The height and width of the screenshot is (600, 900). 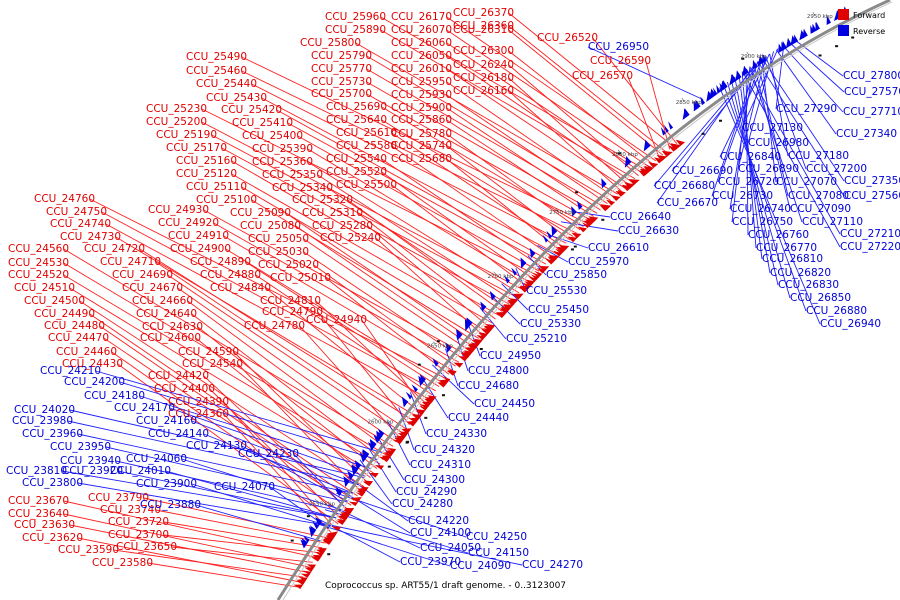 I want to click on forward-gene-label: CCU_24930, so click(x=178, y=210).